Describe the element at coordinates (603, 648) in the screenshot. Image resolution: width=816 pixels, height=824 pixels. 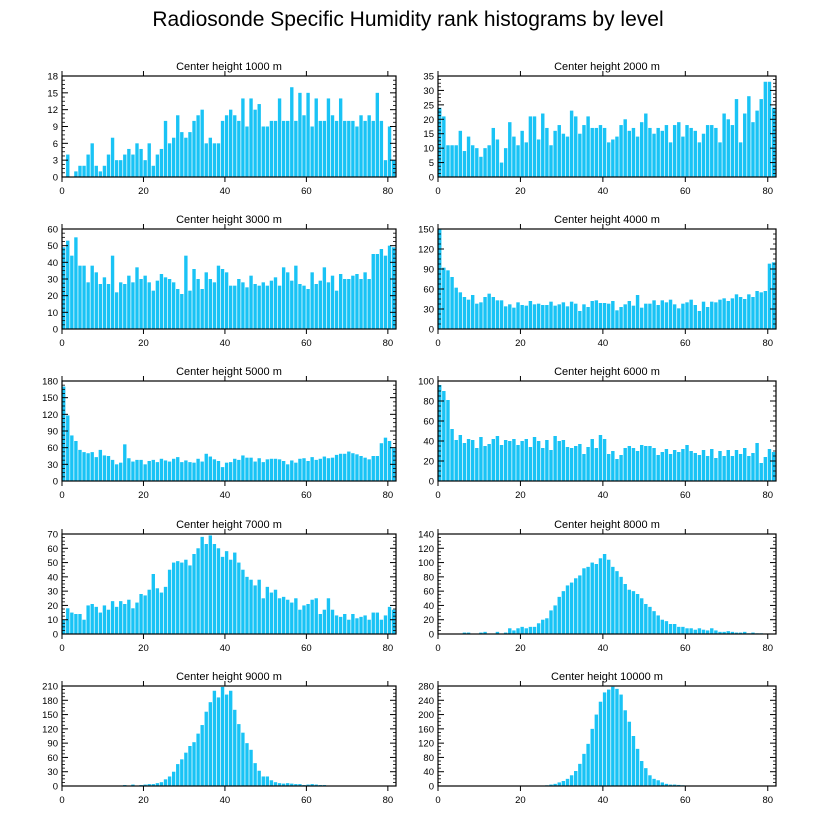
I see `x-tick-label: 40` at that location.